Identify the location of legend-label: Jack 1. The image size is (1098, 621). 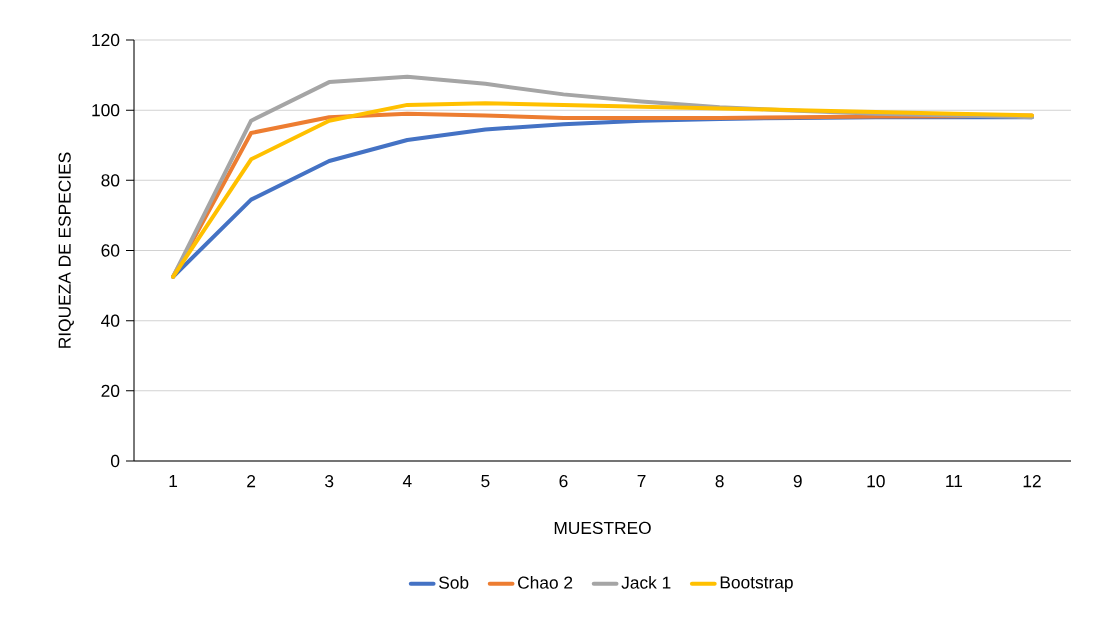
(646, 582).